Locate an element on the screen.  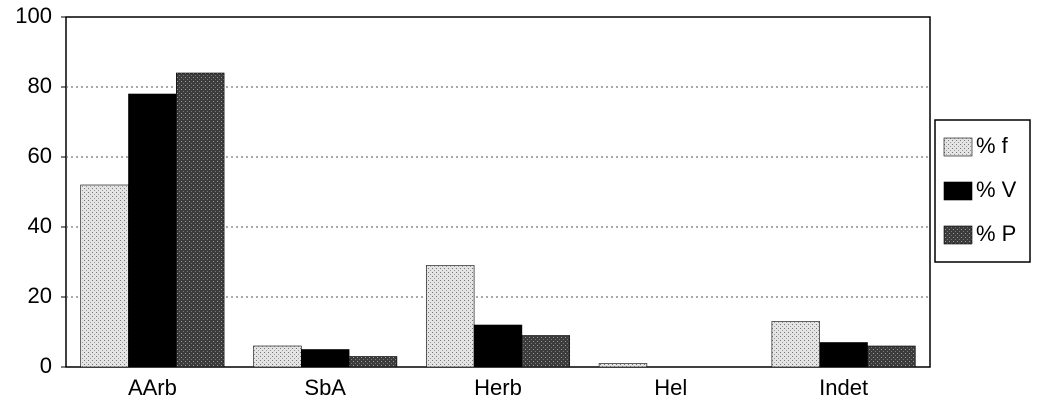
y-tick-label: 40 is located at coordinates (40, 225).